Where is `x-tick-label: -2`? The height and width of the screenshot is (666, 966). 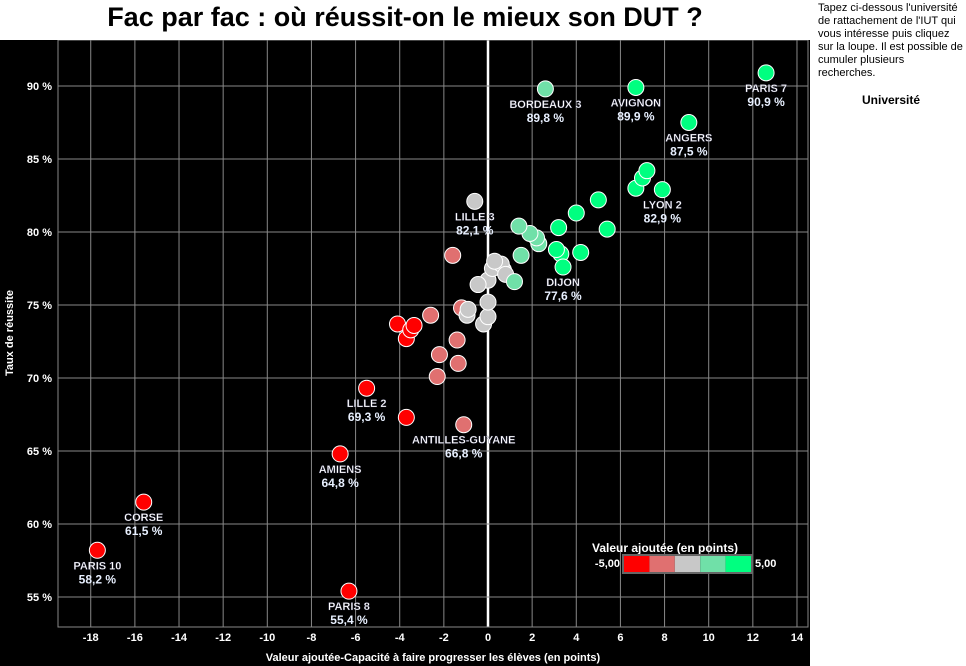
x-tick-label: -2 is located at coordinates (444, 638).